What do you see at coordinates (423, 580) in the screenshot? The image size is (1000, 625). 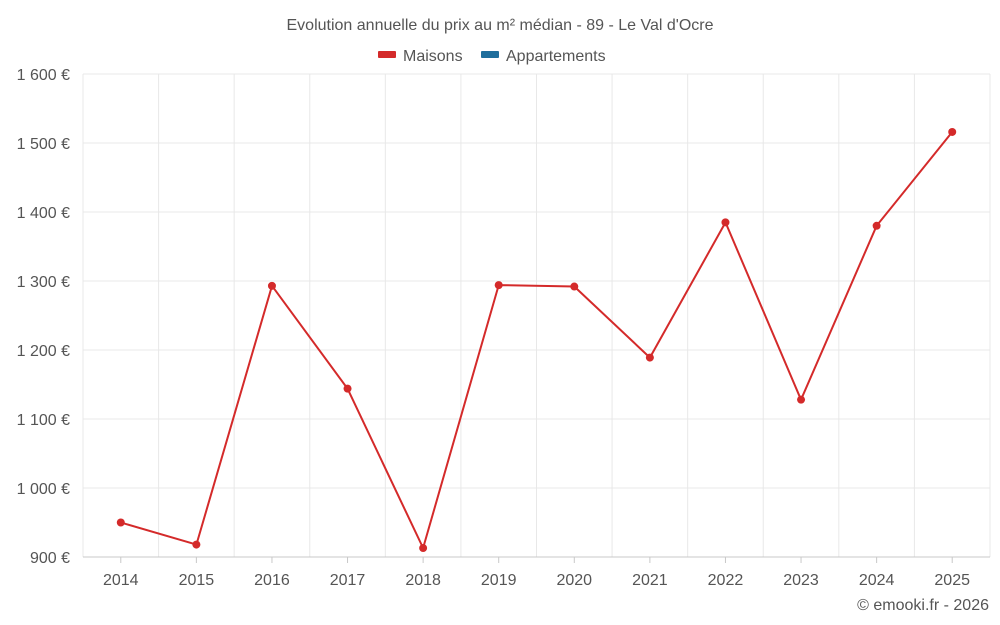 I see `x-tick-label: 2018` at bounding box center [423, 580].